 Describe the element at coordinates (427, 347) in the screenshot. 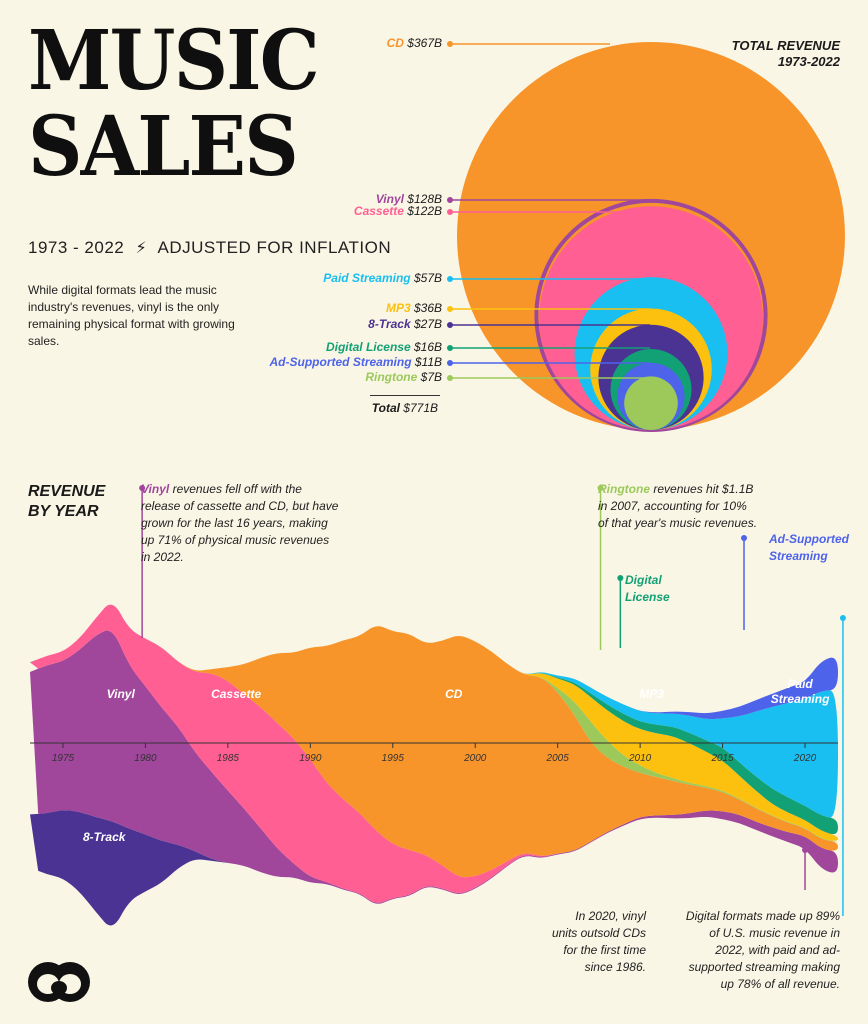

I see `bubble-label-value: $16B` at that location.